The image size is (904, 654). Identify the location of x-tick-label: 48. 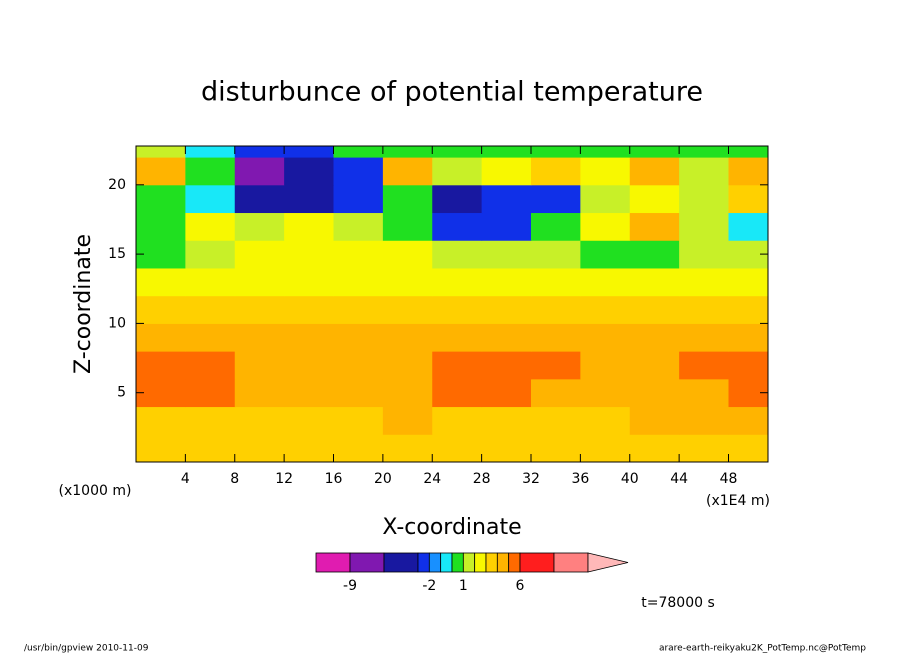
(729, 479).